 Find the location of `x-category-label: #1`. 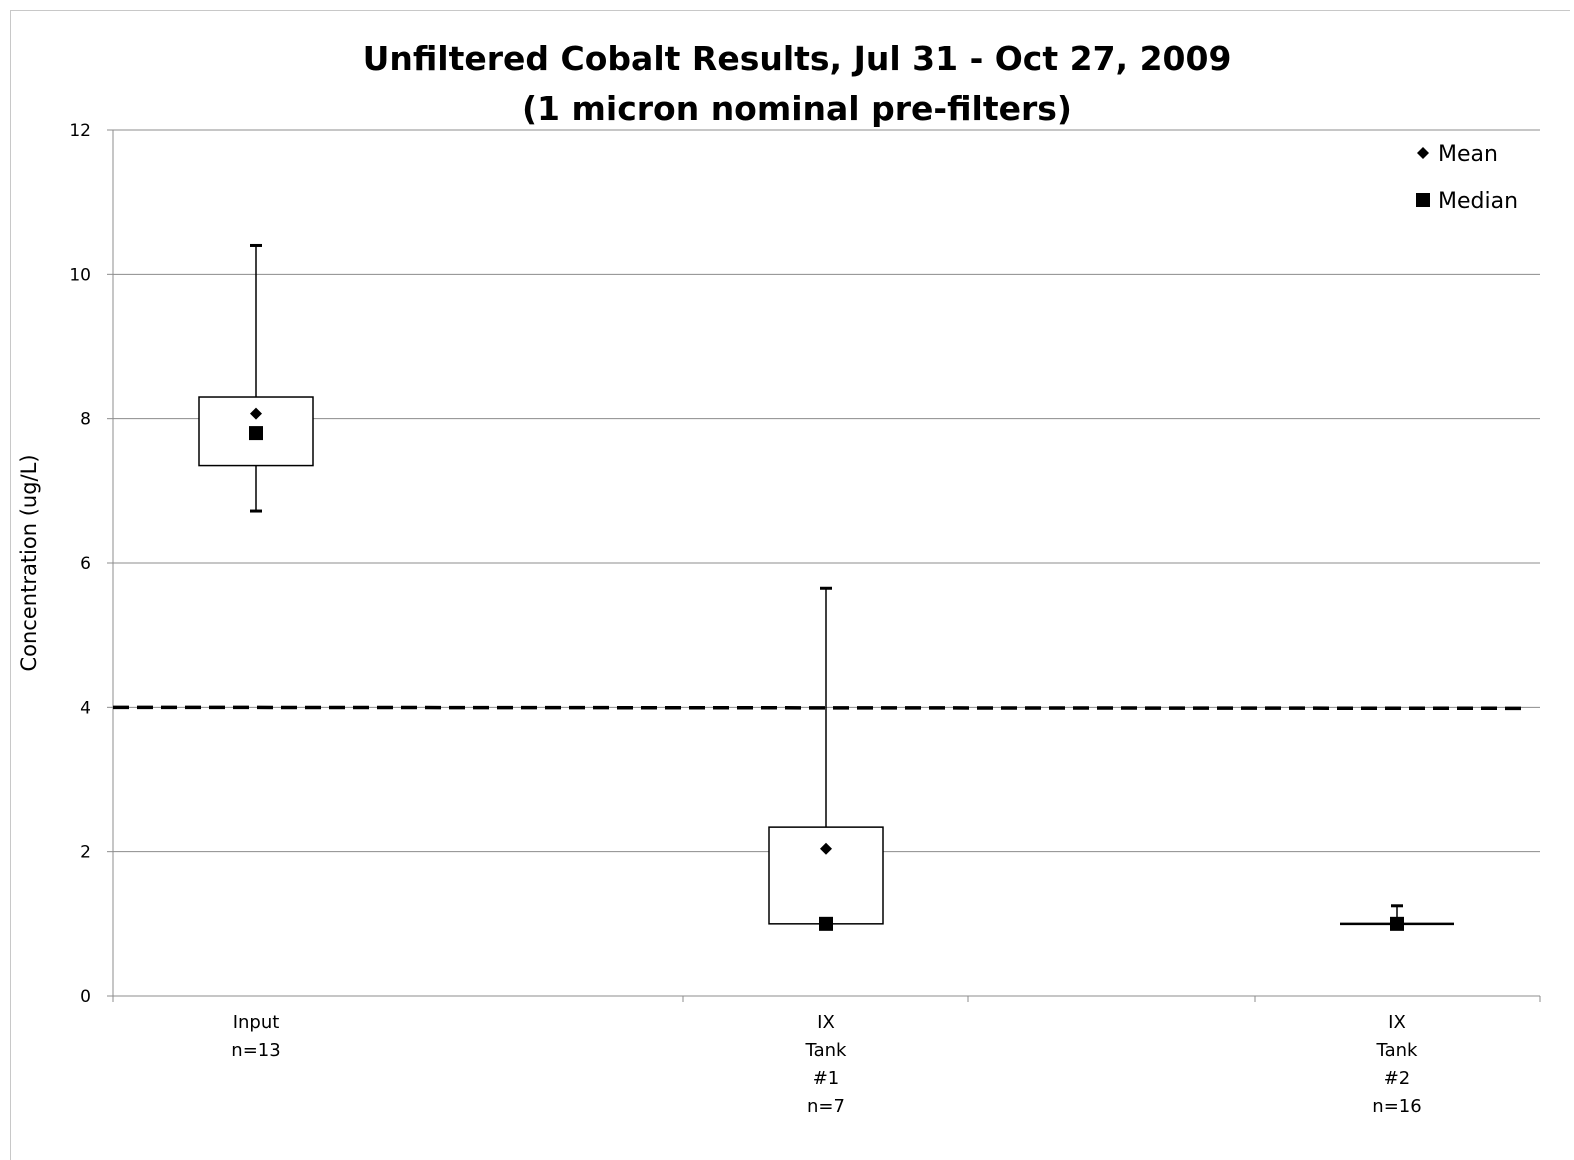

x-category-label: #1 is located at coordinates (826, 1078).